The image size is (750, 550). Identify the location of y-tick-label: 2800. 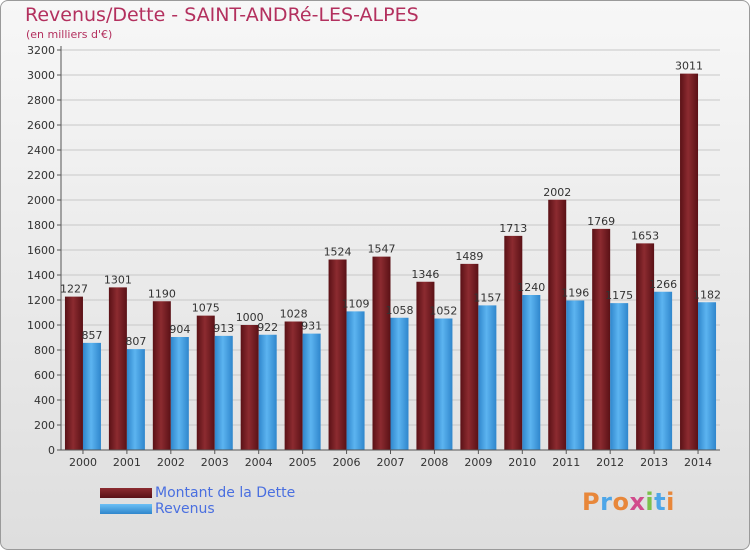
(41, 100).